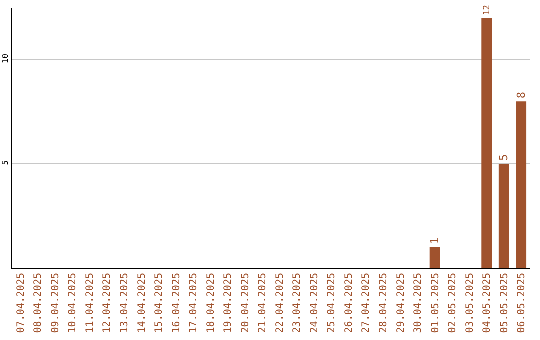 This screenshot has width=540, height=340. I want to click on x-tick-label: 05.05.2025, so click(504, 303).